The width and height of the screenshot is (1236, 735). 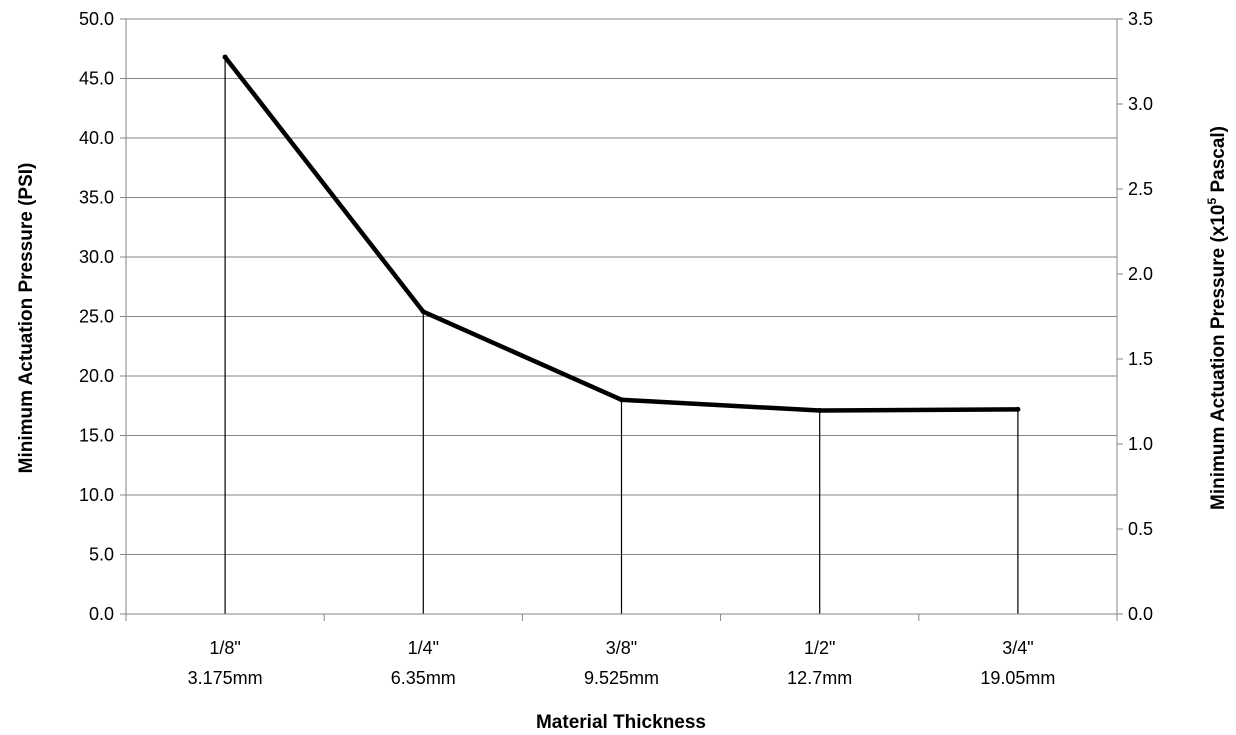 What do you see at coordinates (1218, 357) in the screenshot?
I see `y2-axis-title-main: Minimum Actuation Pressure (x10` at bounding box center [1218, 357].